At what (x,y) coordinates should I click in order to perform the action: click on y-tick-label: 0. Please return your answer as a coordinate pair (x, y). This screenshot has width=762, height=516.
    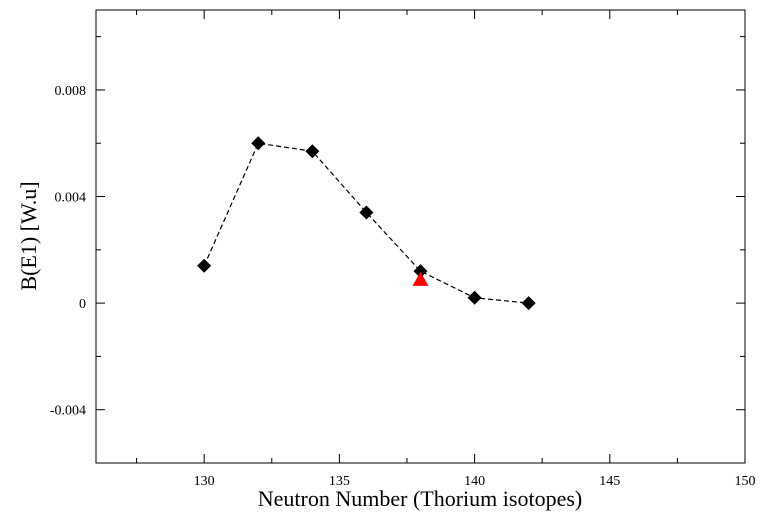
    Looking at the image, I should click on (82, 304).